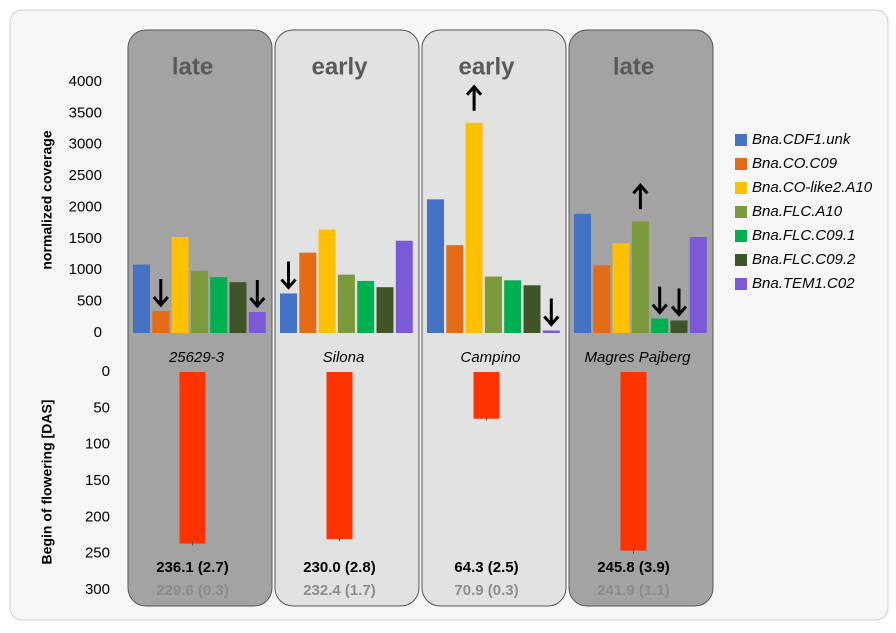 The image size is (896, 633). What do you see at coordinates (802, 139) in the screenshot?
I see `legend-label: Bna.CDF1.unk` at bounding box center [802, 139].